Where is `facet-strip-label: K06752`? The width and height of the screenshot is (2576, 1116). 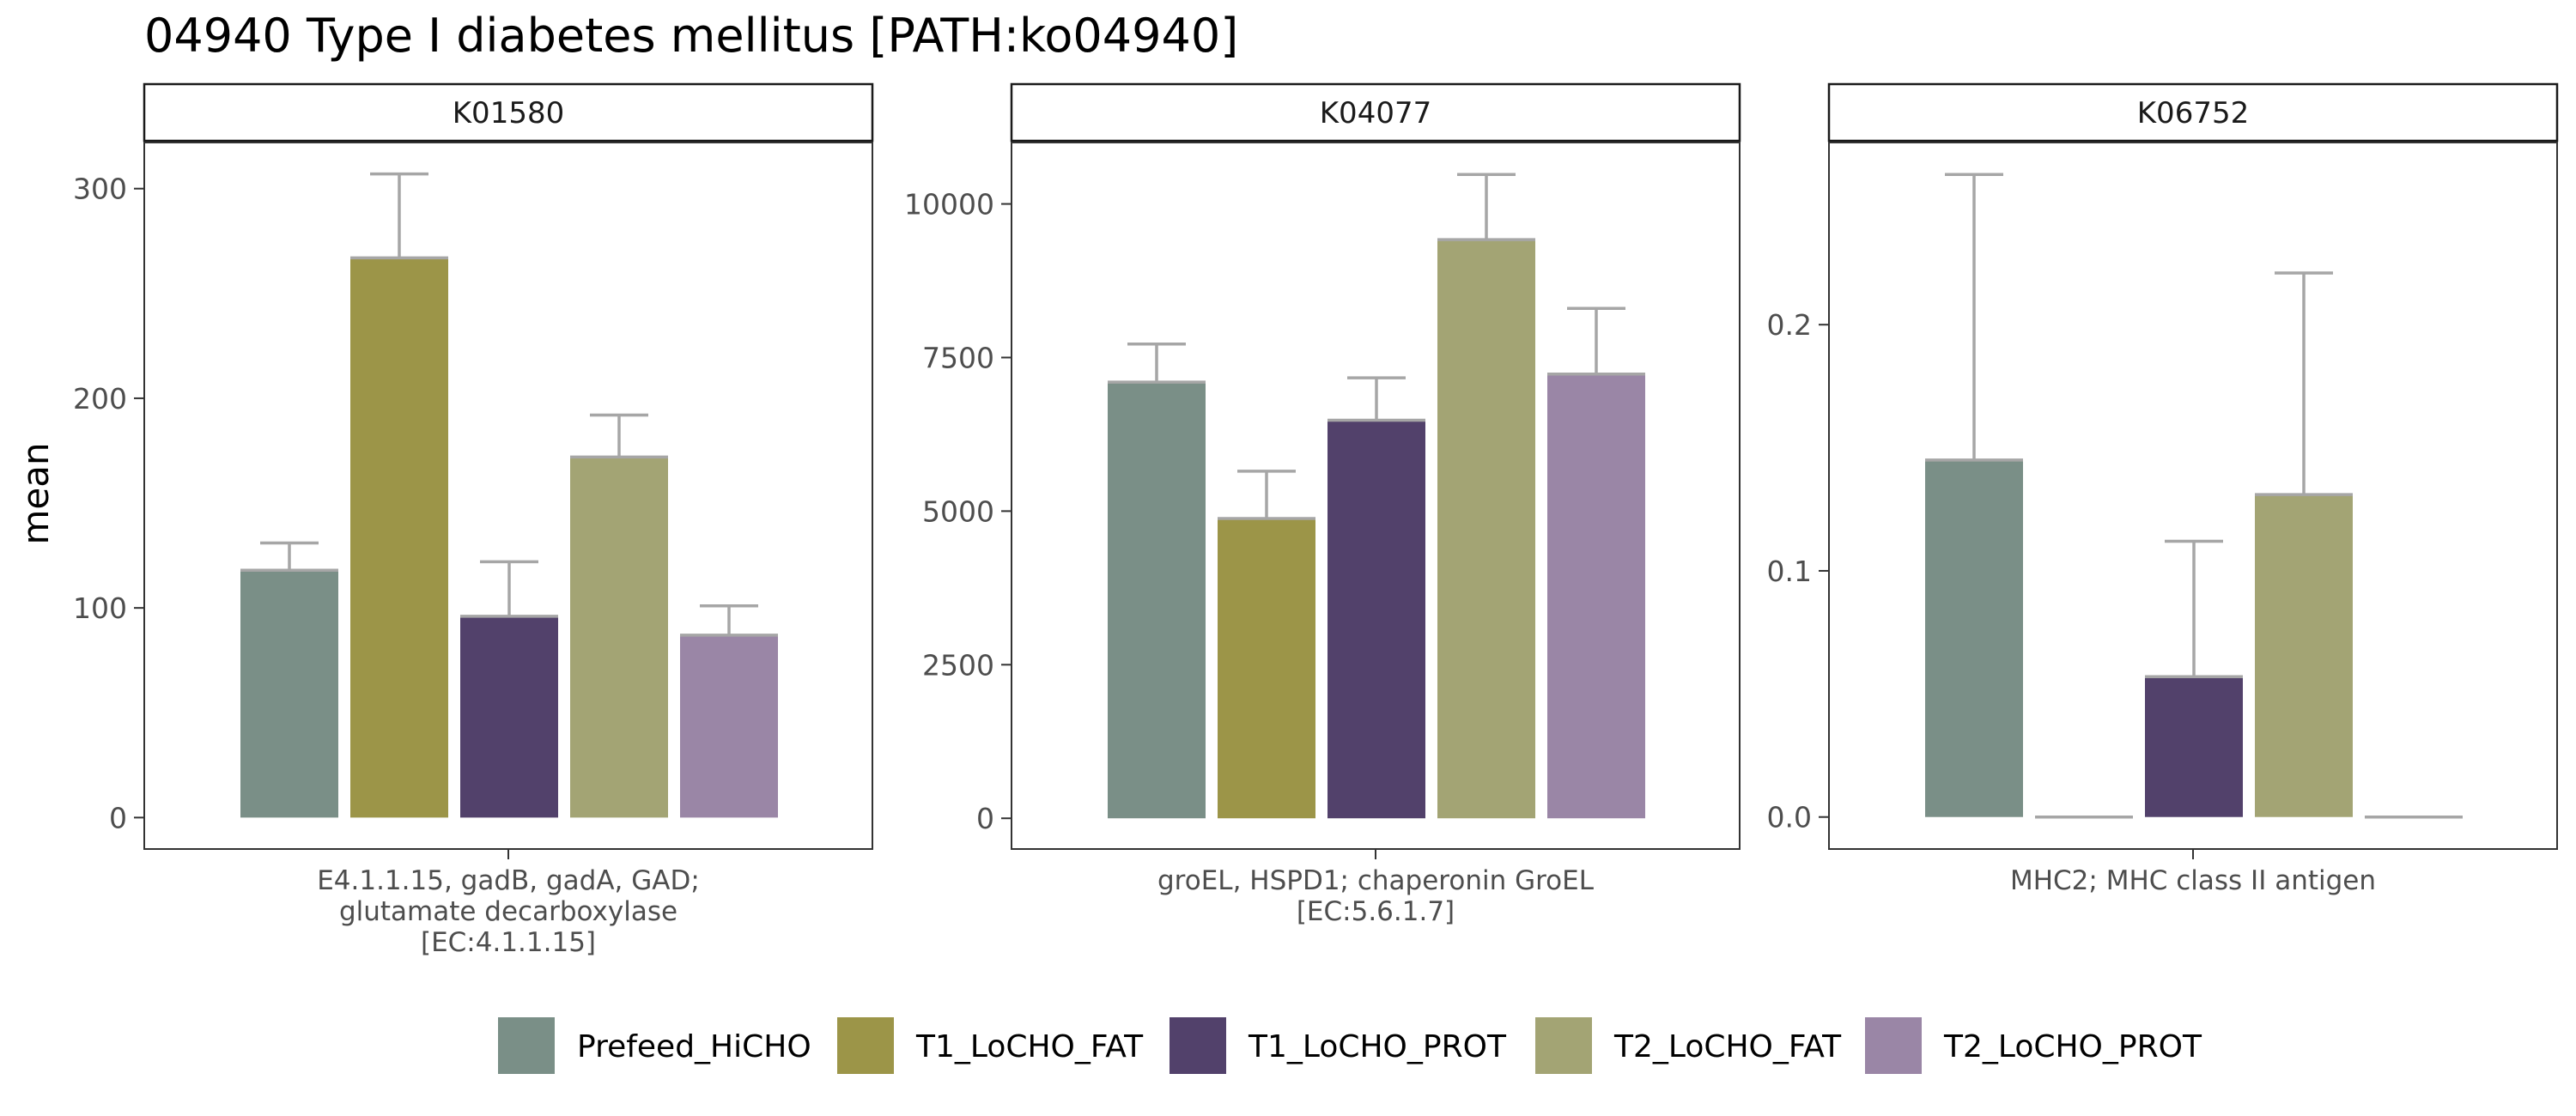 facet-strip-label: K06752 is located at coordinates (2193, 113).